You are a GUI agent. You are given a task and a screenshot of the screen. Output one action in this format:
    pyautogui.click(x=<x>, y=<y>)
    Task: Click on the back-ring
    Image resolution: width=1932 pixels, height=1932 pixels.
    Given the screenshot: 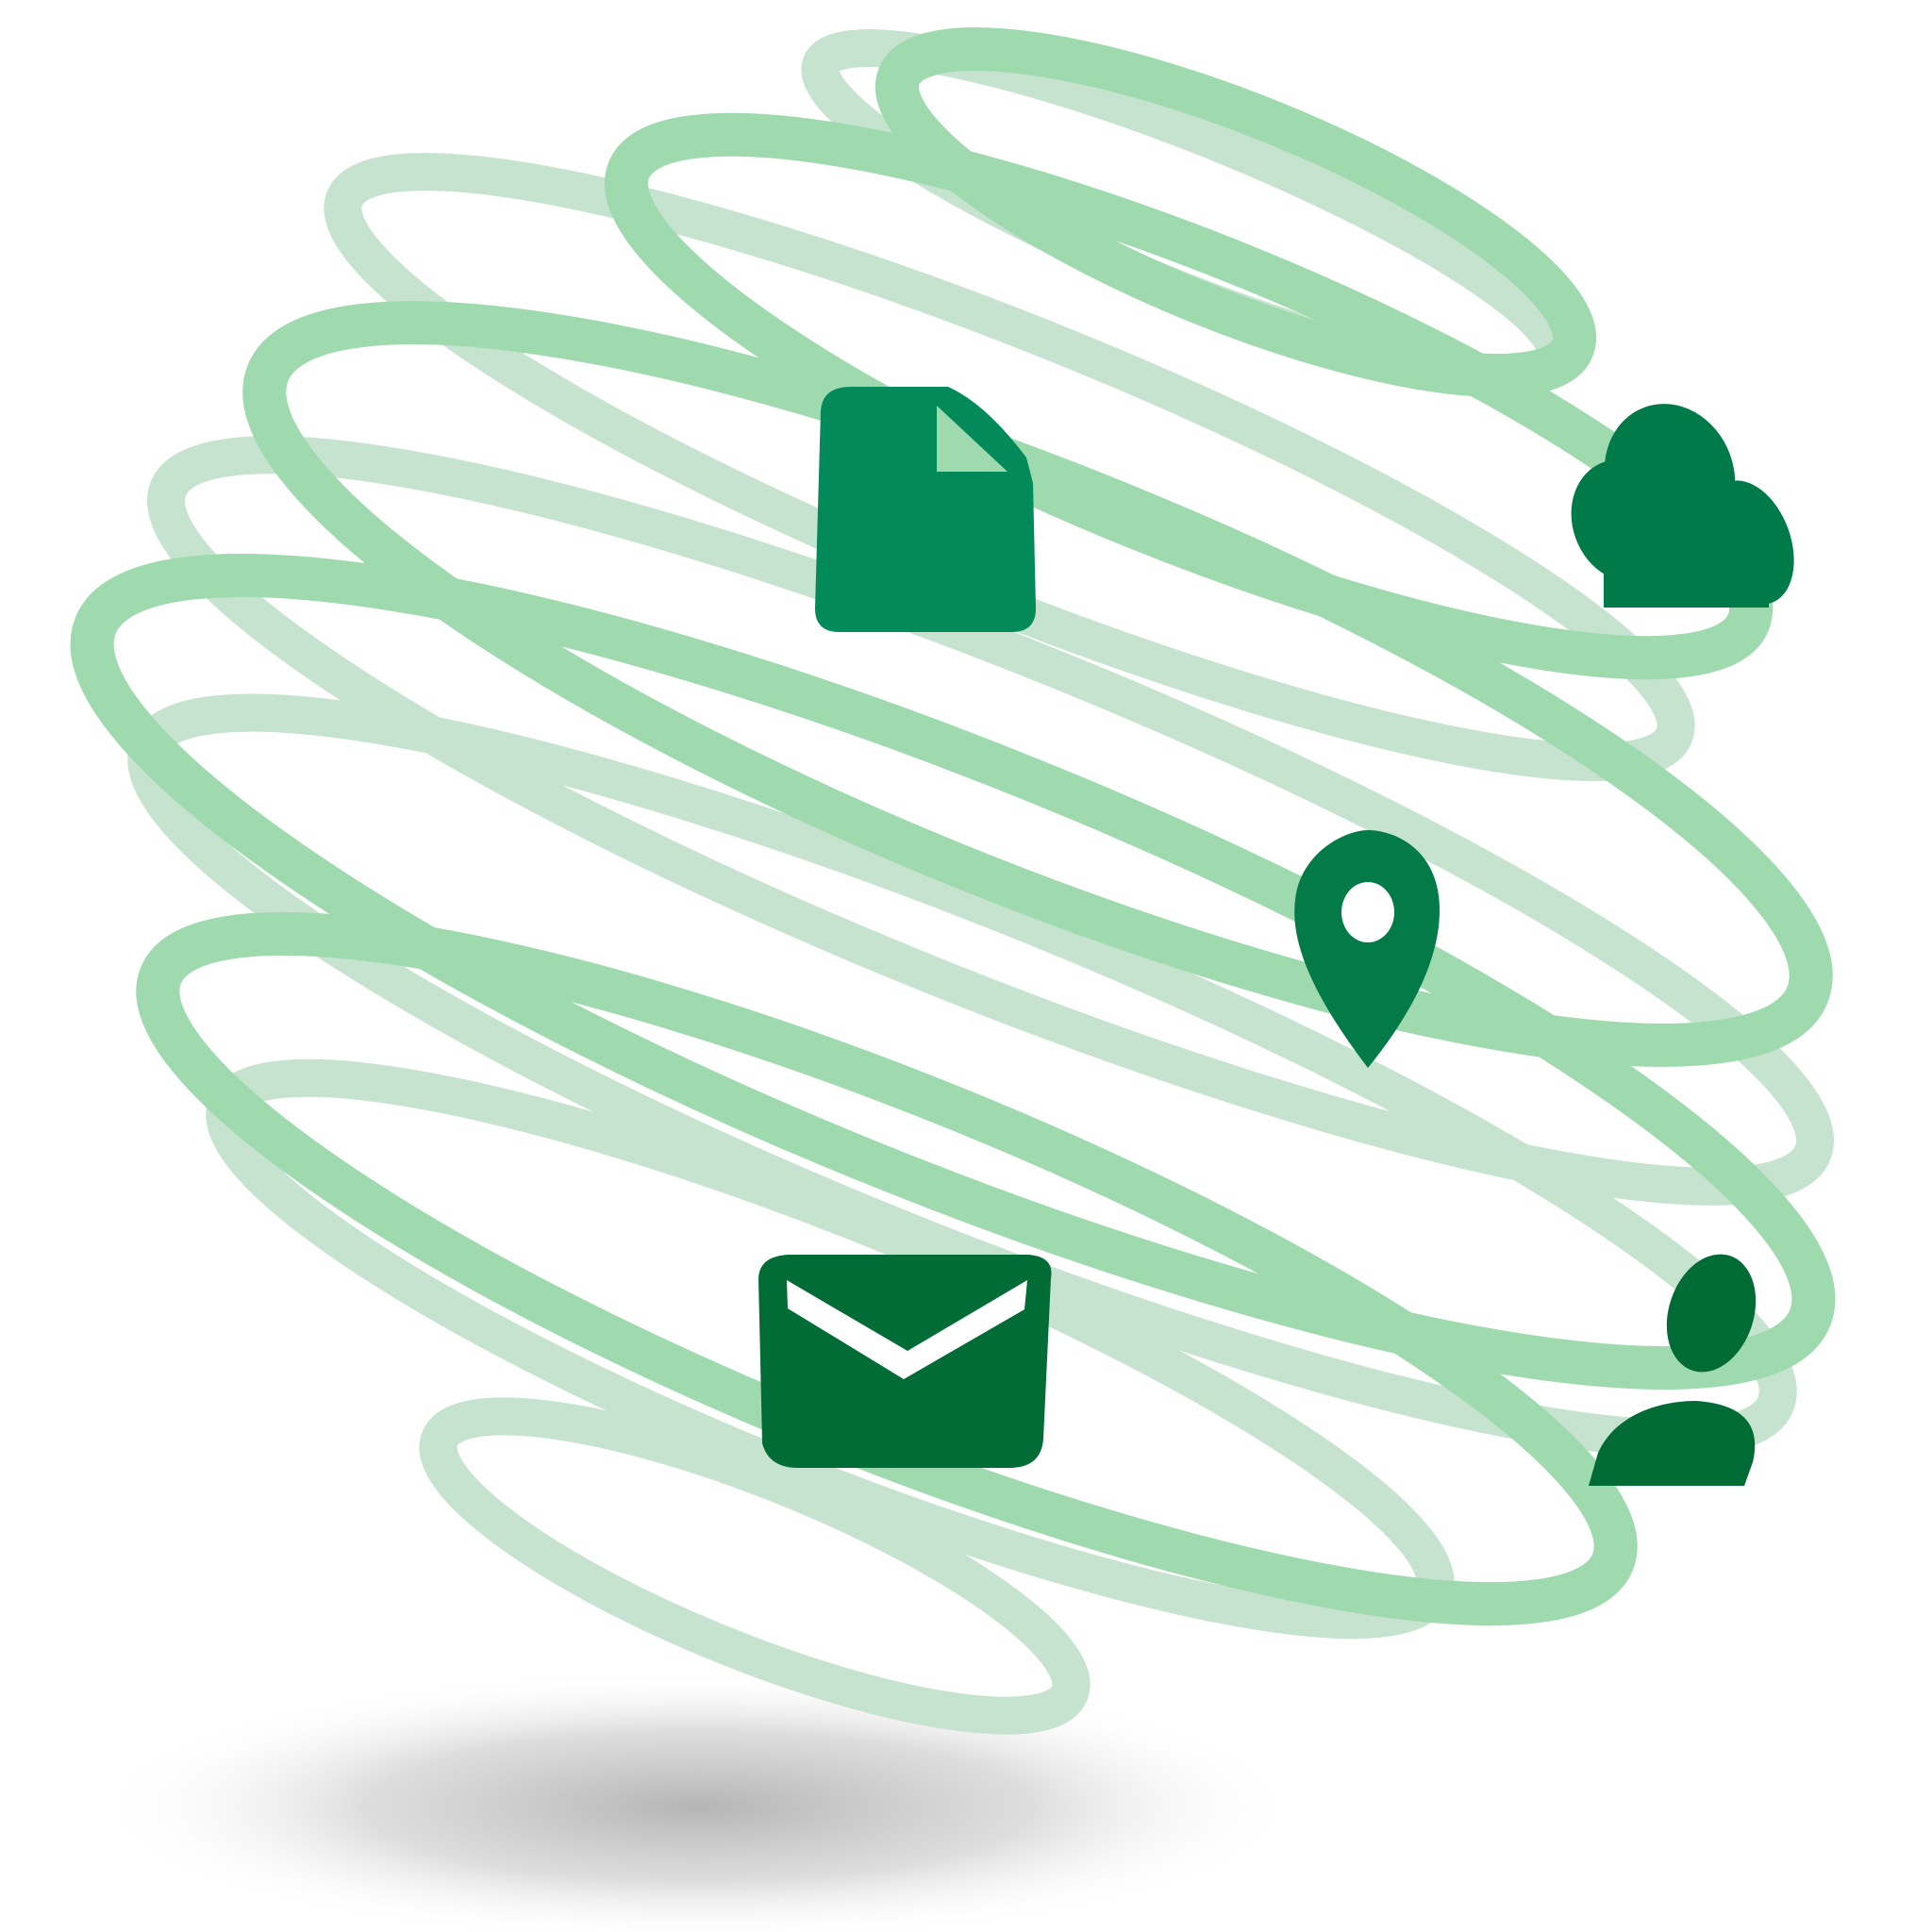 What is the action you would take?
    pyautogui.click(x=755, y=1566)
    